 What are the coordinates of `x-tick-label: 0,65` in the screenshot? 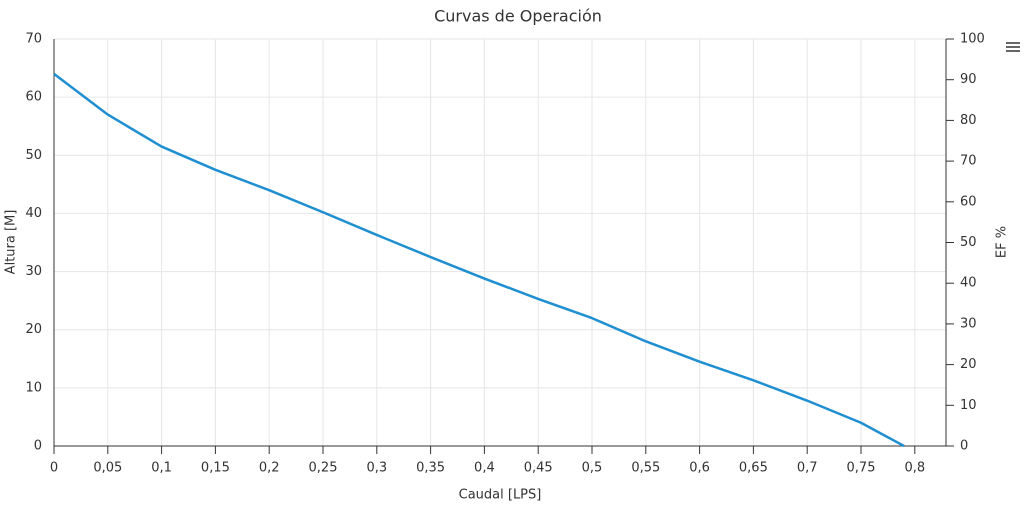 It's located at (753, 468).